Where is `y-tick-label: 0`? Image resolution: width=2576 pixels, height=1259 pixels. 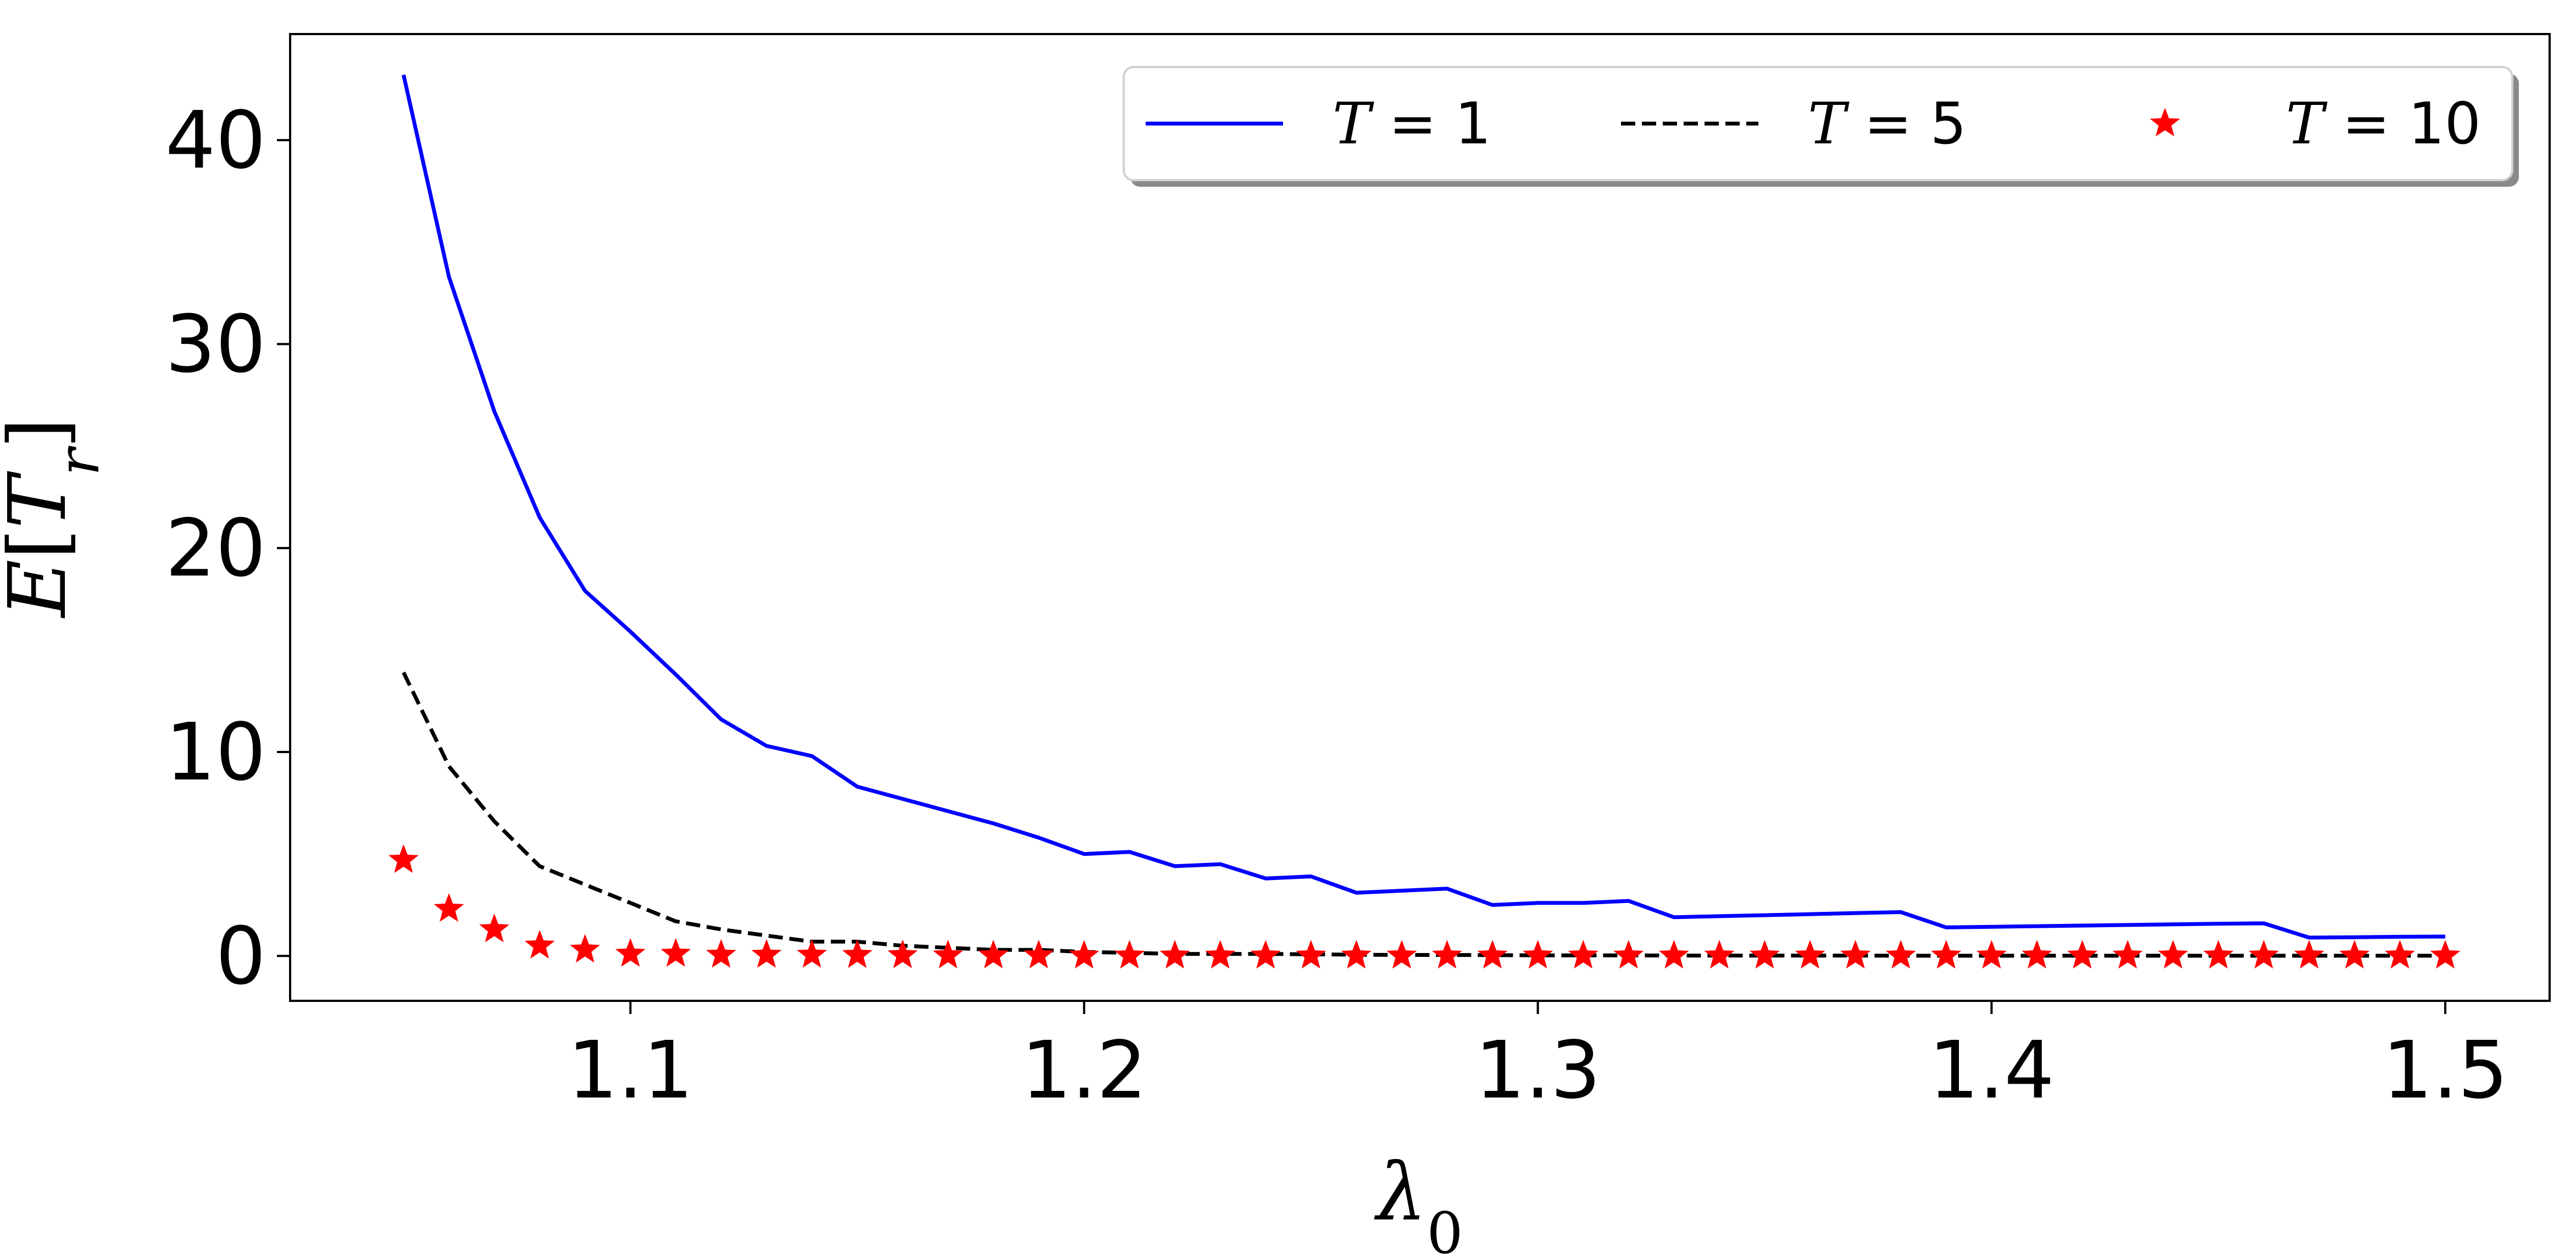 y-tick-label: 0 is located at coordinates (240, 956).